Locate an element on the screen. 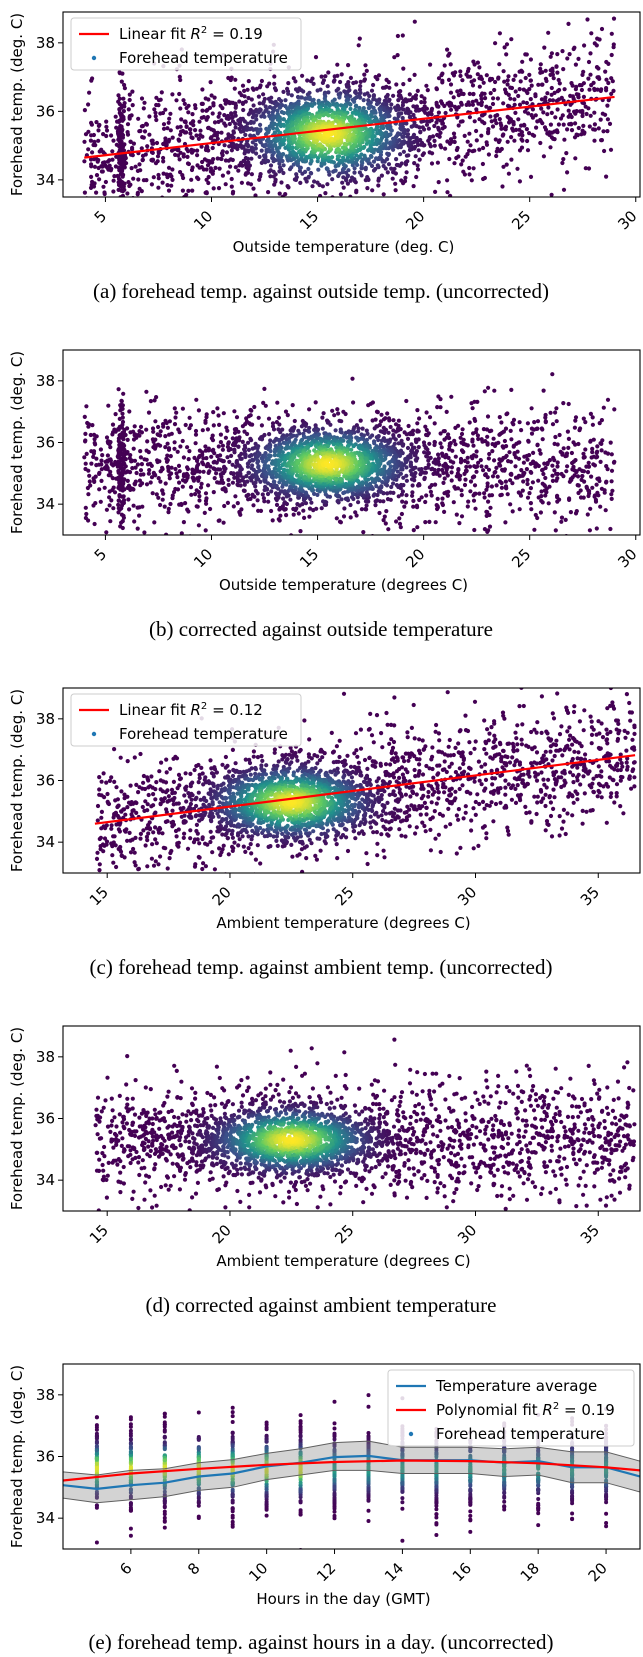  legend-point-swatch is located at coordinates (94, 58).